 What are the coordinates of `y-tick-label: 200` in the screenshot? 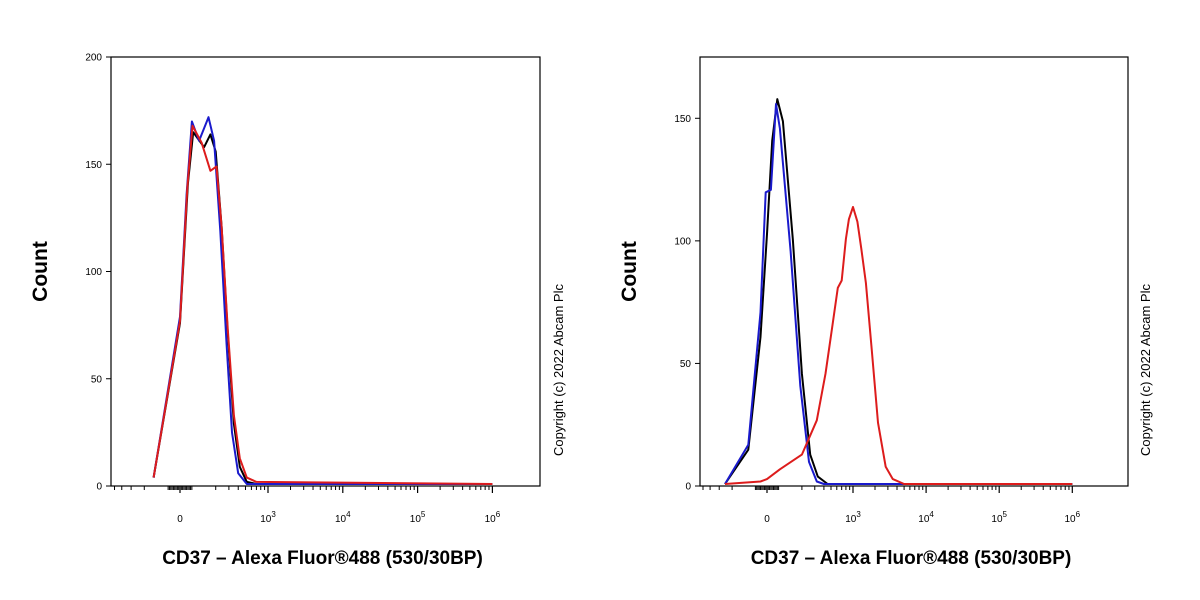 It's located at (93, 58).